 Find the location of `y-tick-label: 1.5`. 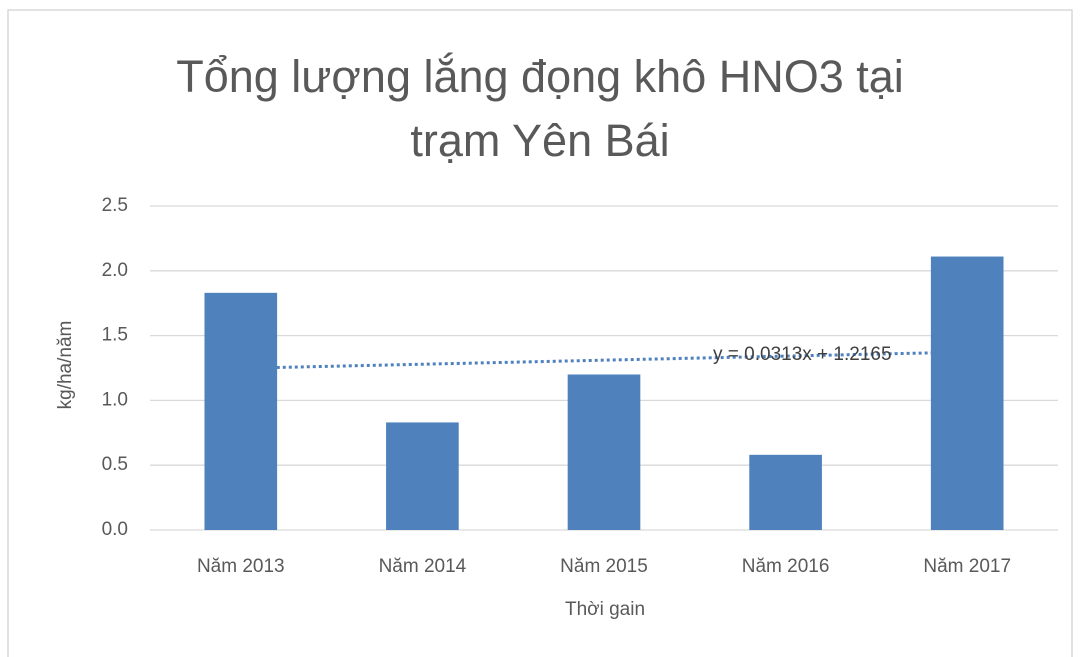

y-tick-label: 1.5 is located at coordinates (115, 335).